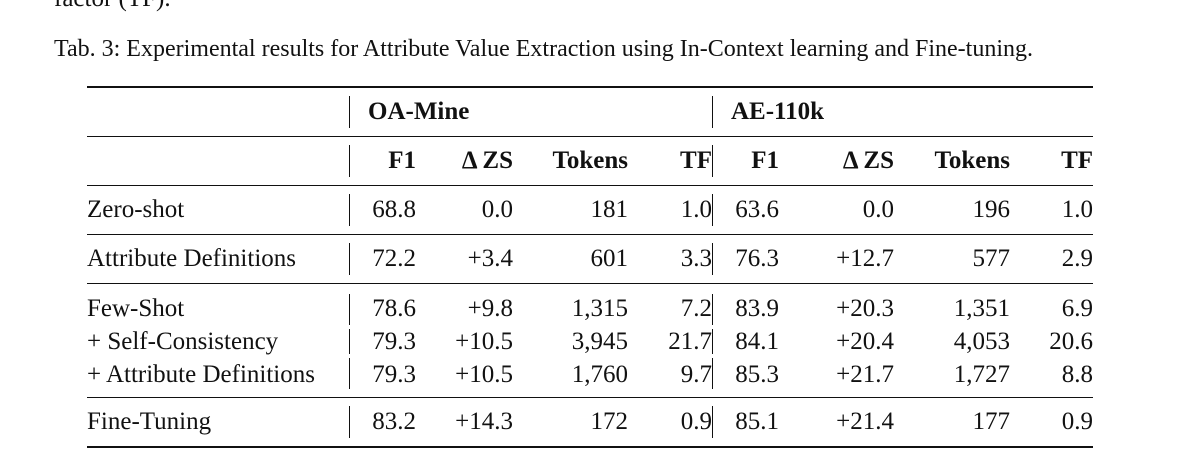 This screenshot has height=472, width=1183. What do you see at coordinates (218, 210) in the screenshot?
I see `row-label: Zero-shot` at bounding box center [218, 210].